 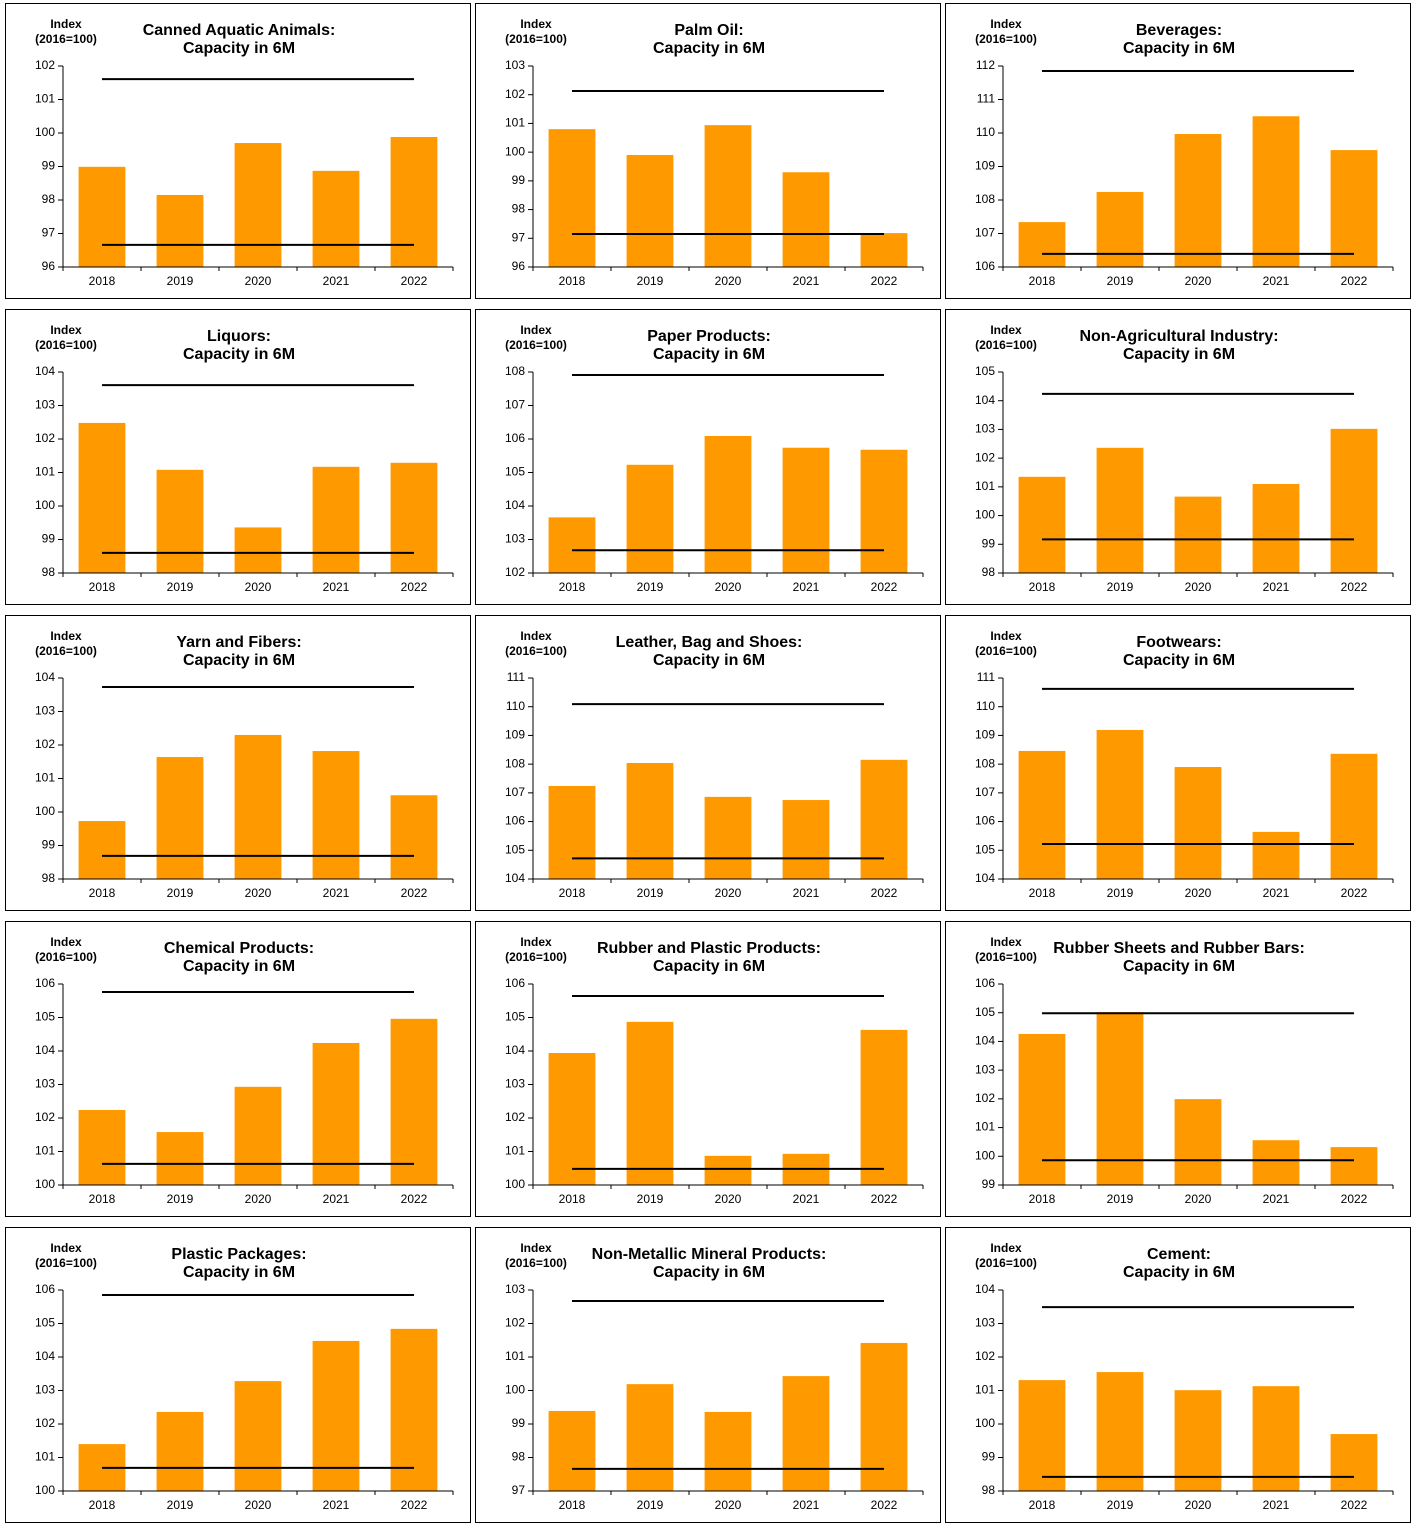 What do you see at coordinates (1178, 336) in the screenshot?
I see `chart-title: Non-Agricultural Industry:` at bounding box center [1178, 336].